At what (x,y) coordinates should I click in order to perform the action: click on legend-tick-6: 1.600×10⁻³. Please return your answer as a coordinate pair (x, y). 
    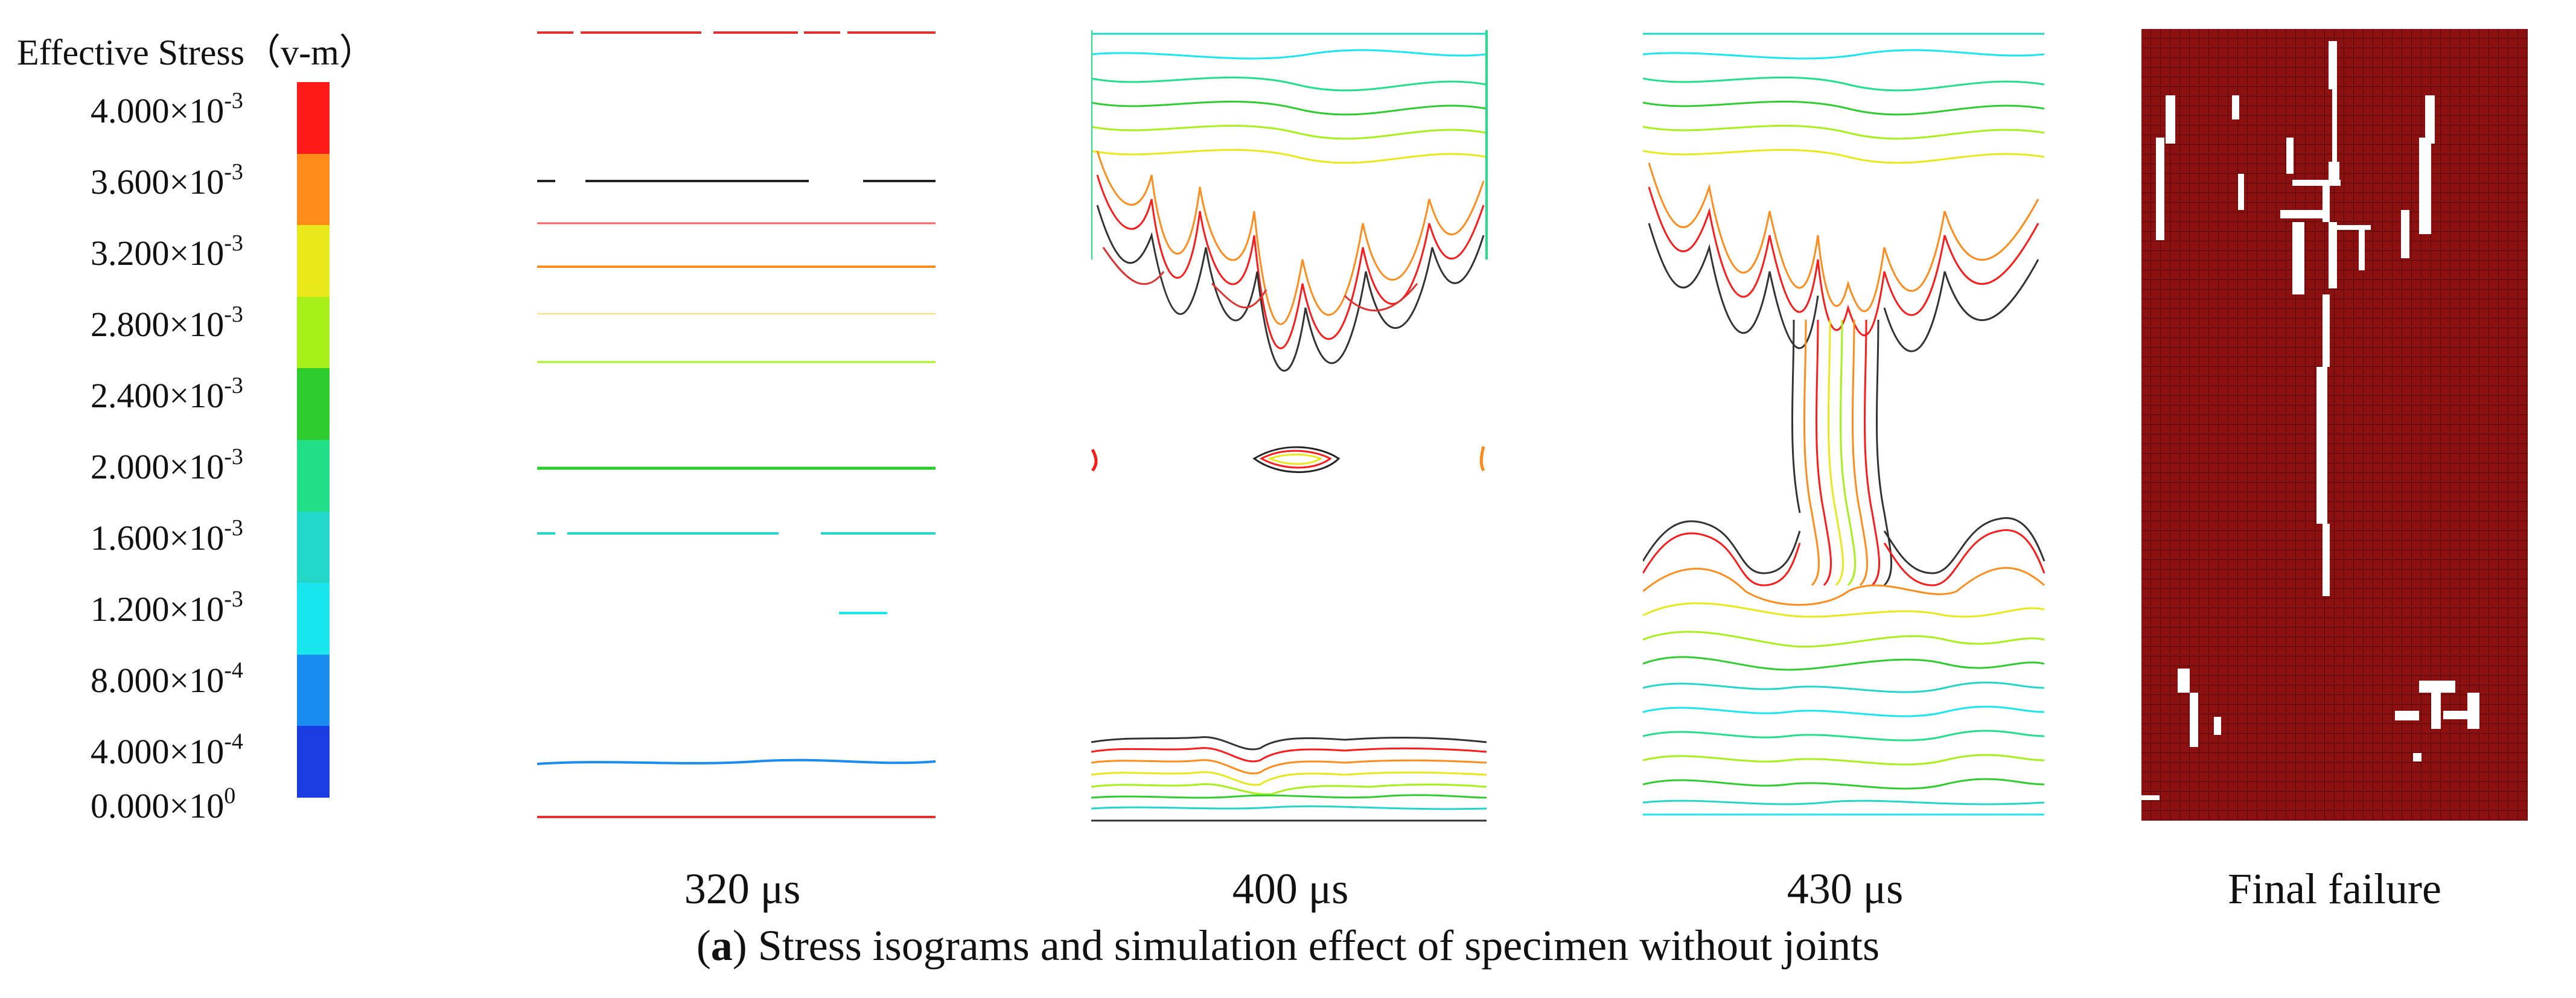
    Looking at the image, I should click on (167, 536).